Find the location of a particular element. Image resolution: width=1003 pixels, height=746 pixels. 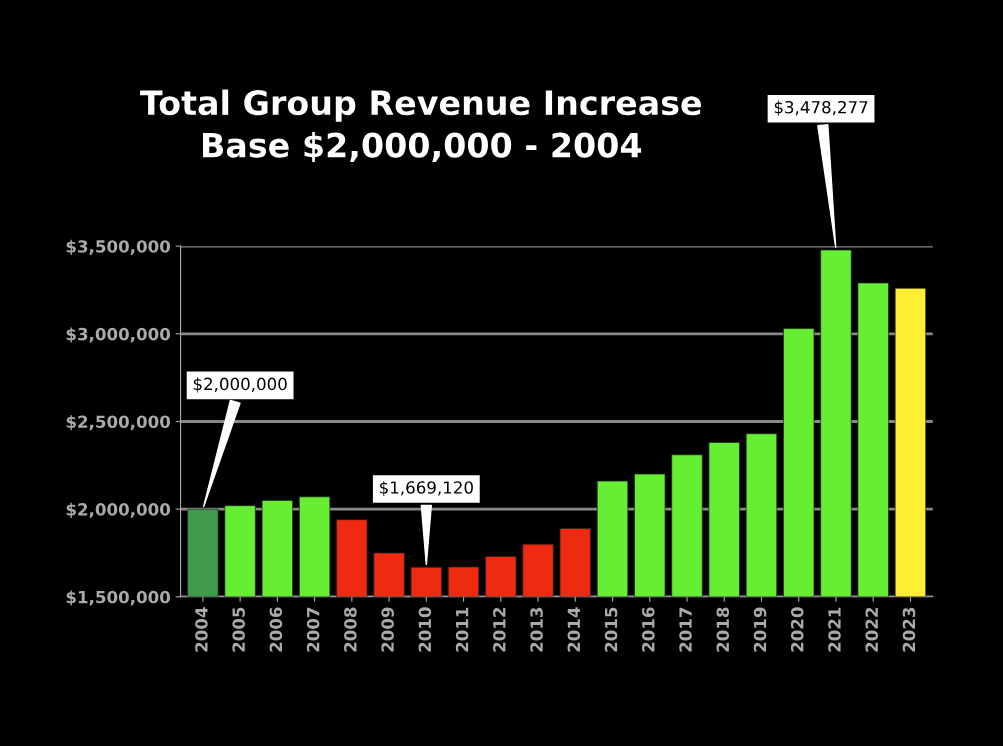

x-tick-label: 2011 is located at coordinates (462, 629).